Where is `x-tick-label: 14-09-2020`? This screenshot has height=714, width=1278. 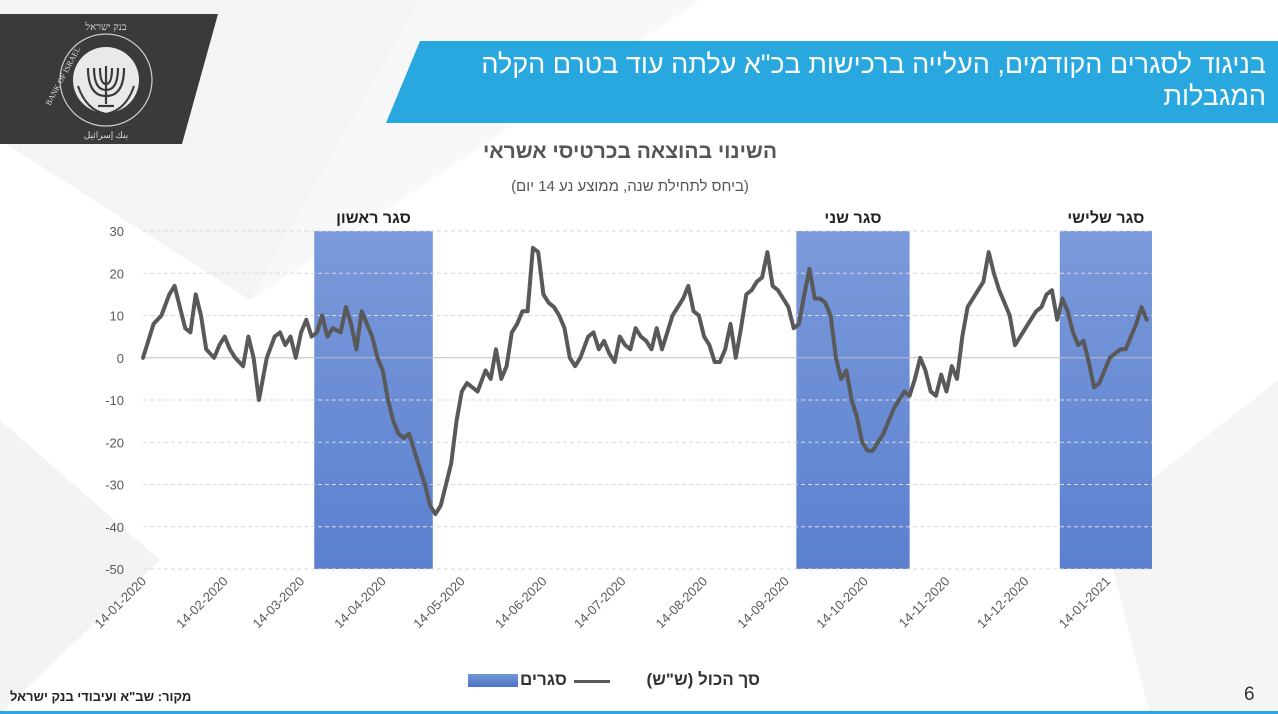
x-tick-label: 14-09-2020 is located at coordinates (763, 603).